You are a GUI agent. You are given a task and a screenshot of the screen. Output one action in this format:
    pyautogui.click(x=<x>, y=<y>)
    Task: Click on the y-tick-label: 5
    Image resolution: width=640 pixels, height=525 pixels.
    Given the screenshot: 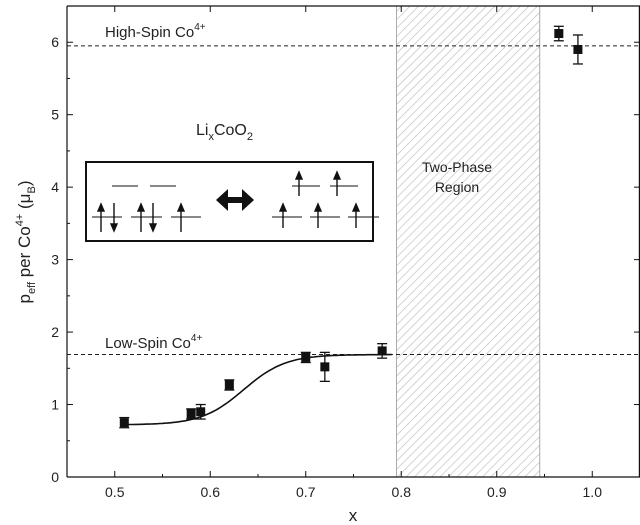 What is the action you would take?
    pyautogui.click(x=55, y=115)
    